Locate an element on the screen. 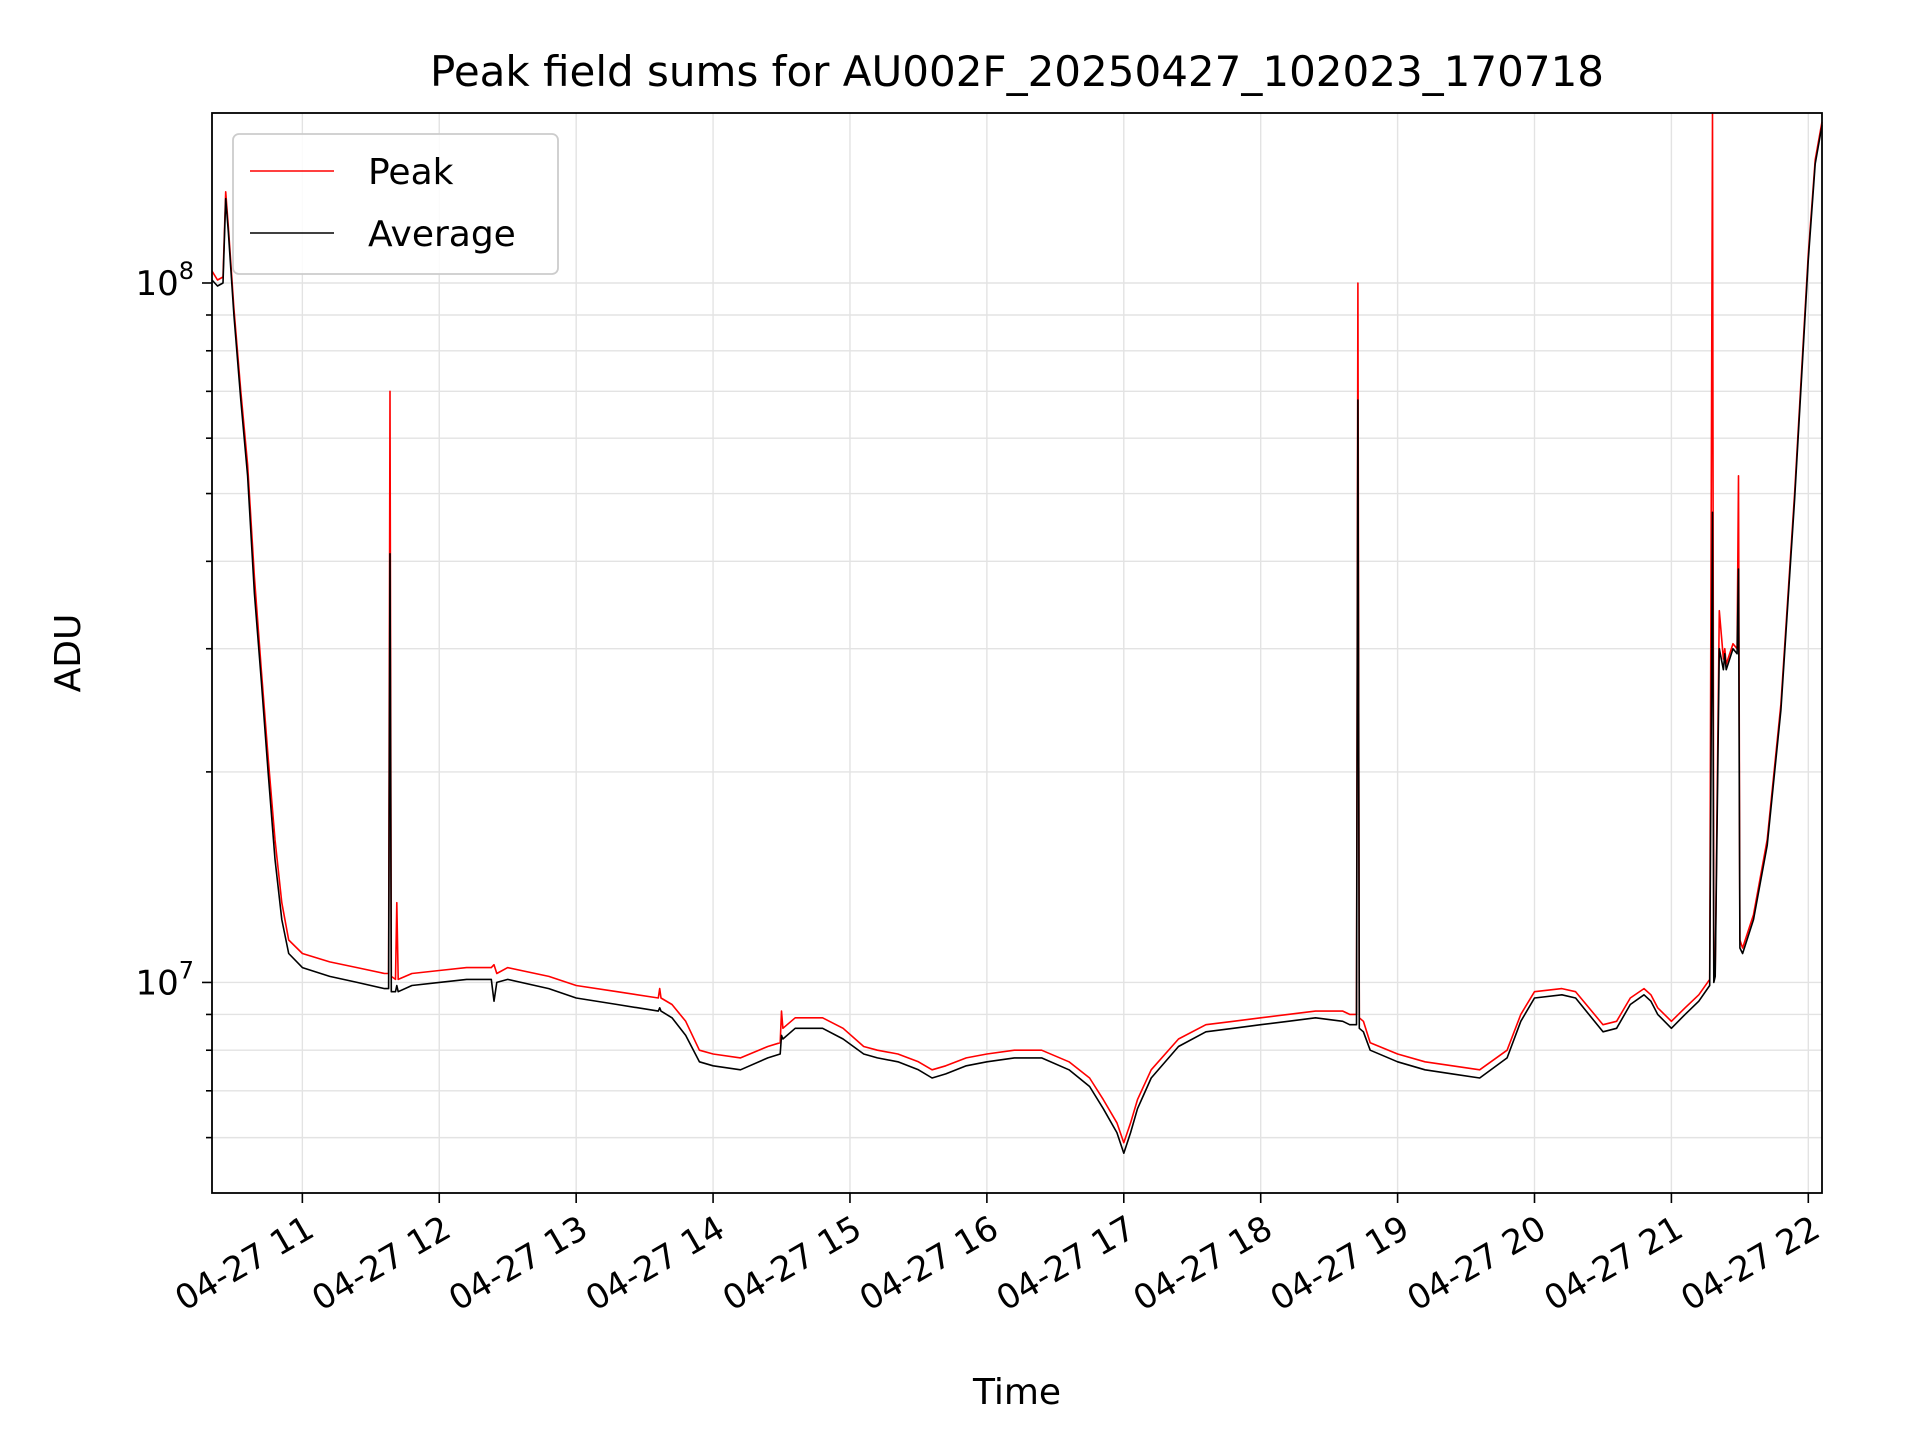  y-axis-label: ADU is located at coordinates (68, 653).